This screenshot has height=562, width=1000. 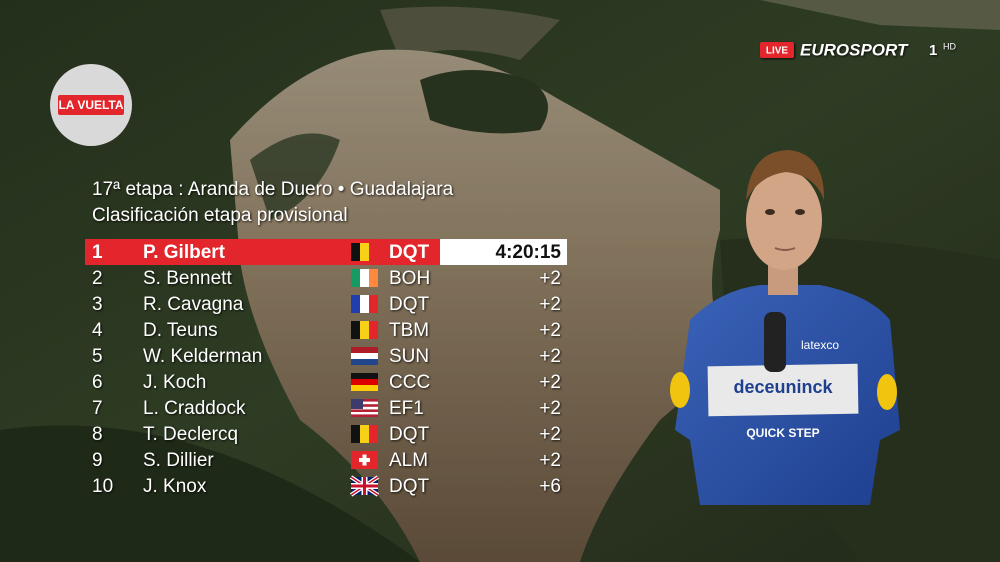 I want to click on rider-name: S. Bennett, so click(x=187, y=278).